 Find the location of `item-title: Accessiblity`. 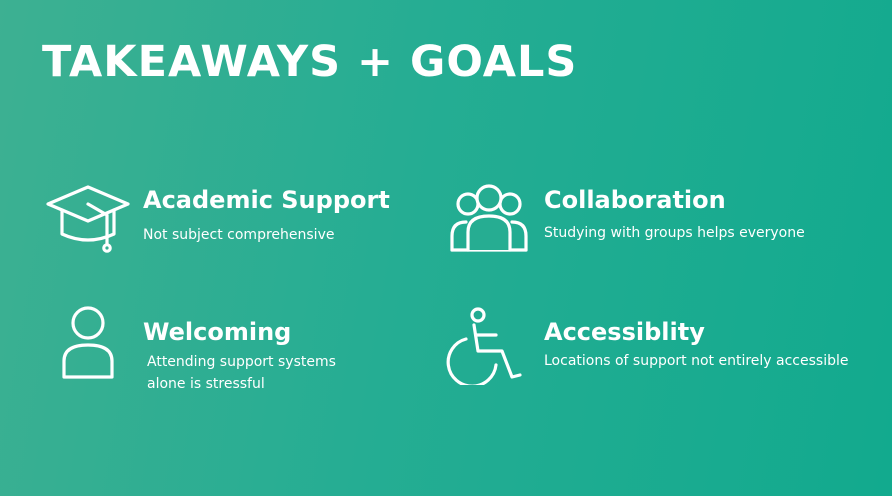

item-title: Accessiblity is located at coordinates (624, 332).